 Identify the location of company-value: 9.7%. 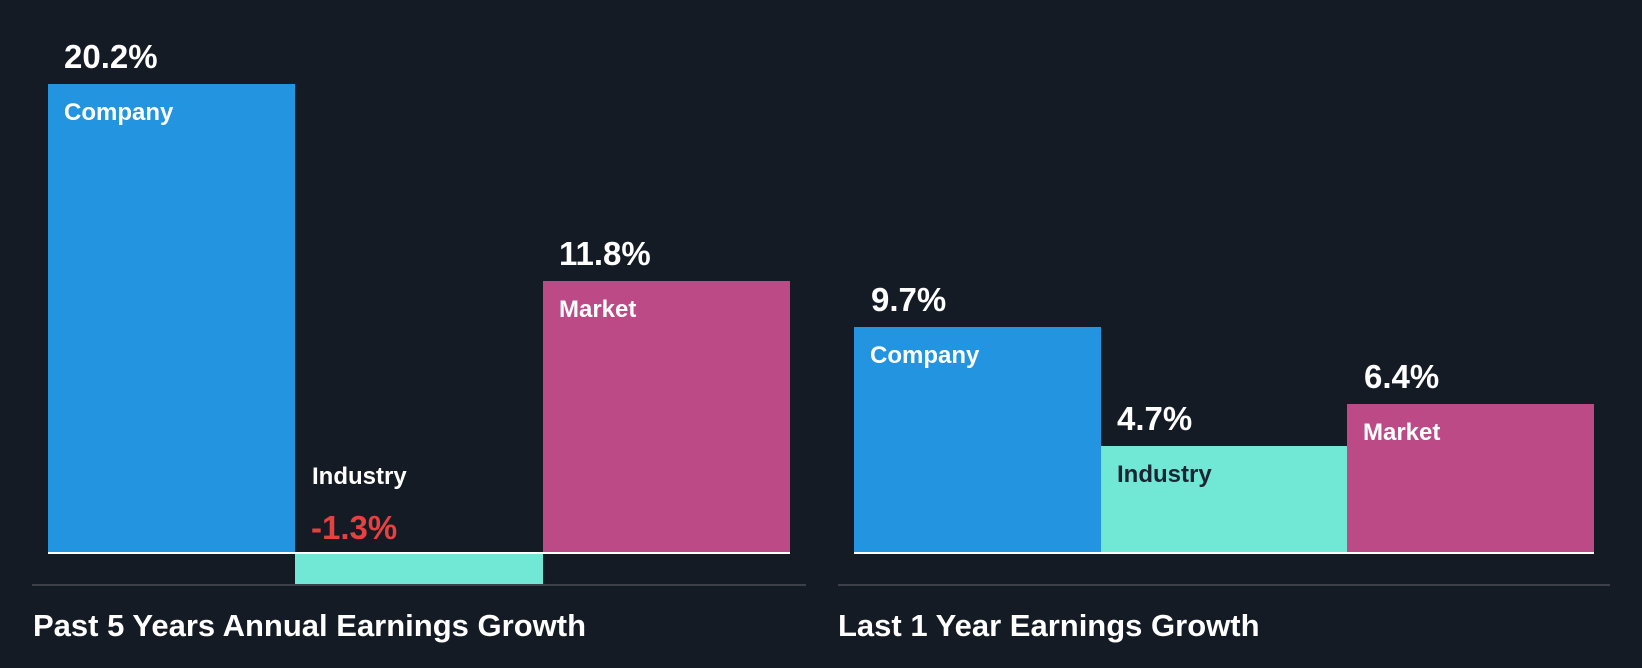
(909, 299).